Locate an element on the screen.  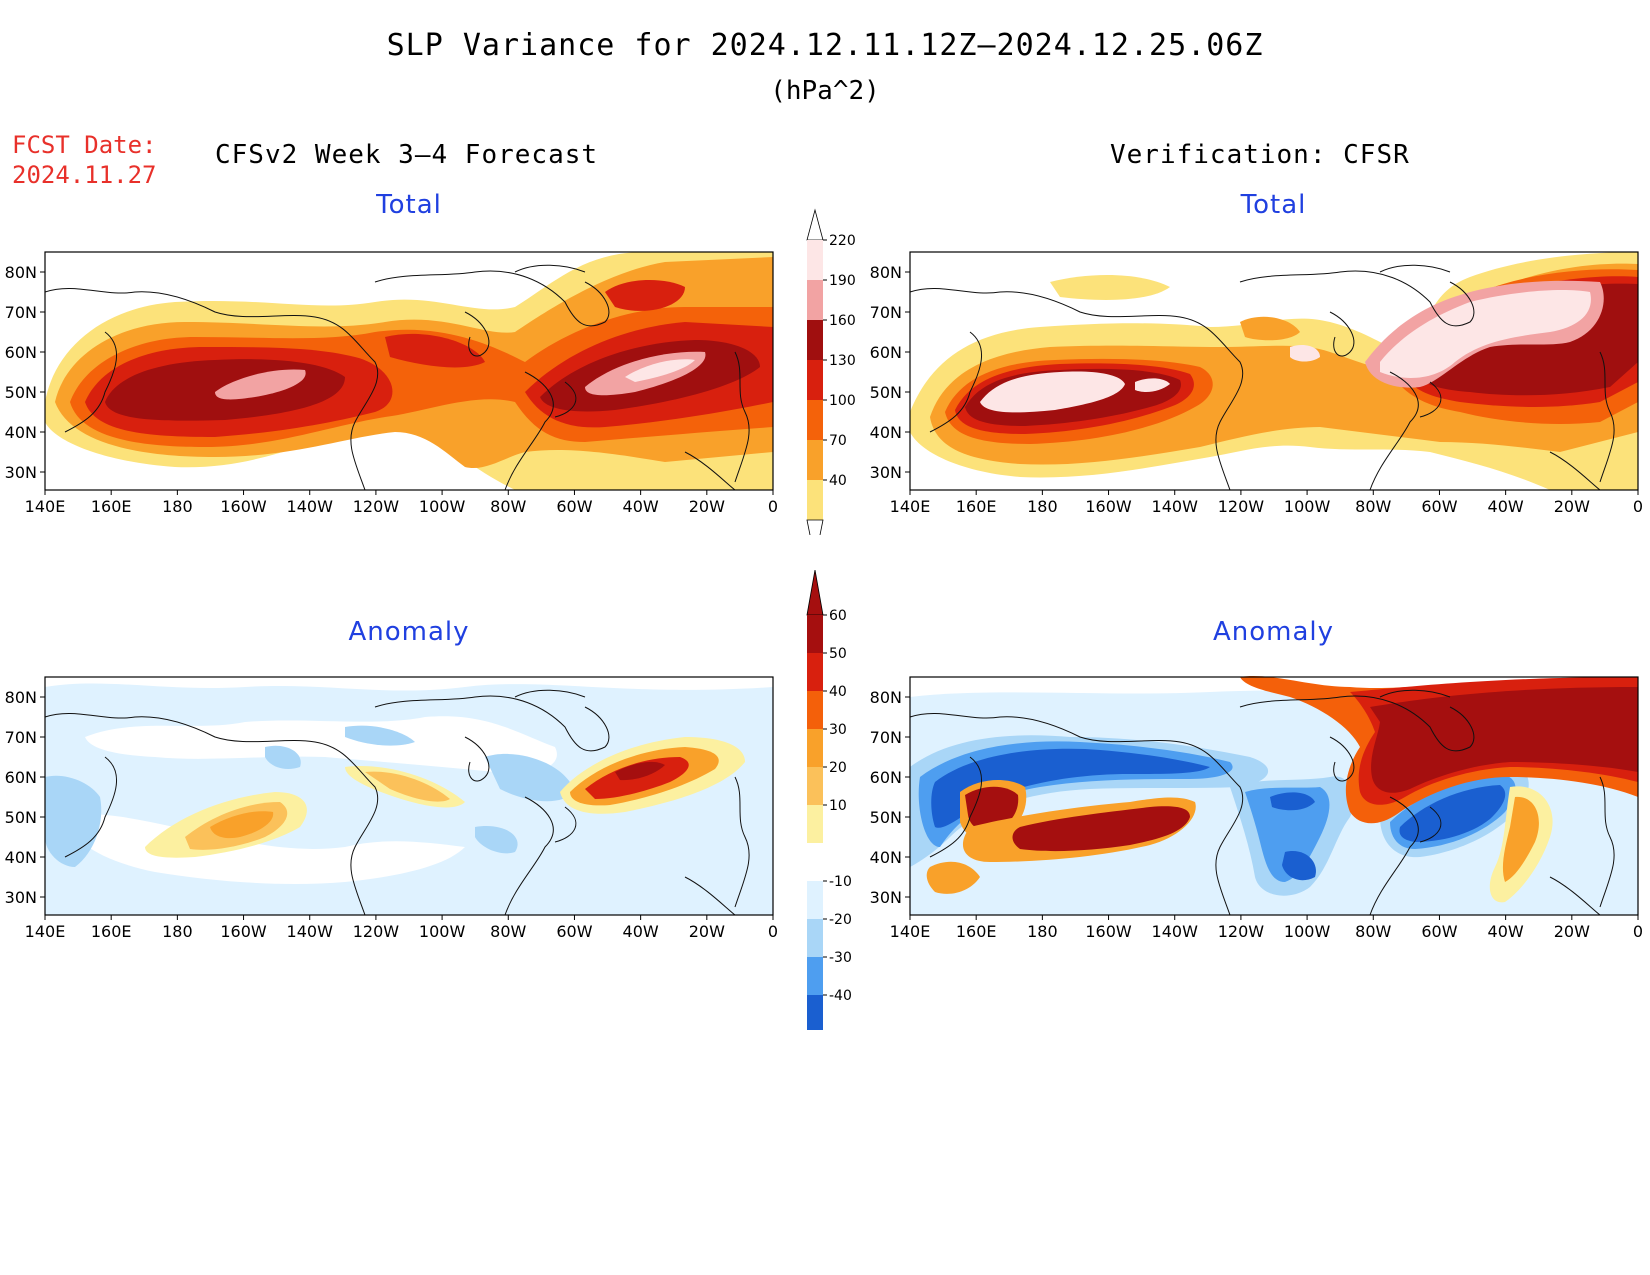
panel-title-forecast-anomaly: Anomaly is located at coordinates (409, 632).